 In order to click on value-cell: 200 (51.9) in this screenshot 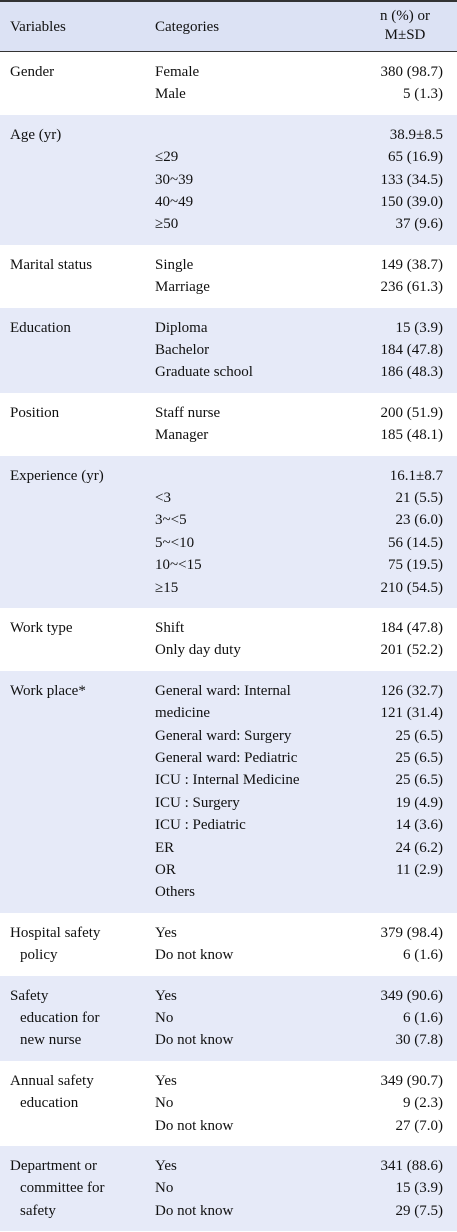, I will do `click(412, 412)`.